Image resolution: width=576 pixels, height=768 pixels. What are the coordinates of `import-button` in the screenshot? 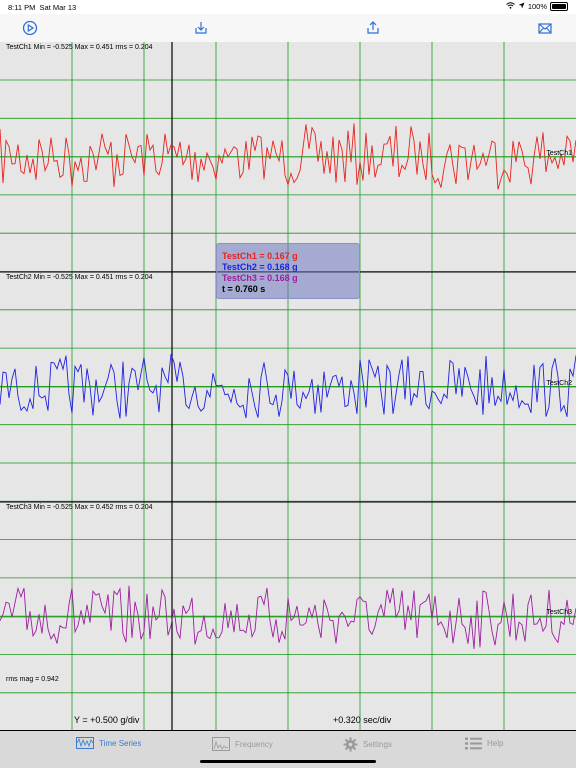 It's located at (201, 28).